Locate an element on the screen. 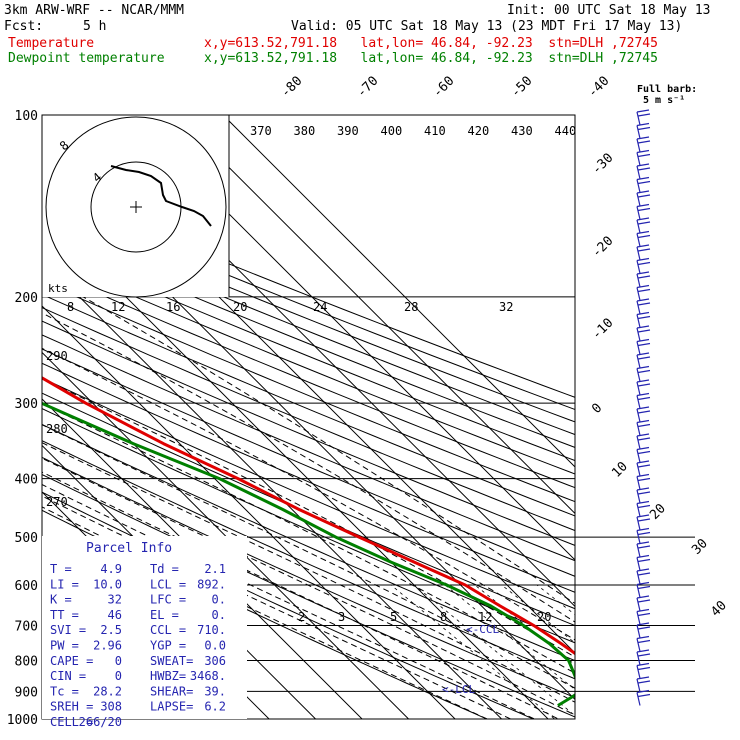 This screenshot has width=740, height=740. hodograph: 8 4 kts is located at coordinates (136, 206).